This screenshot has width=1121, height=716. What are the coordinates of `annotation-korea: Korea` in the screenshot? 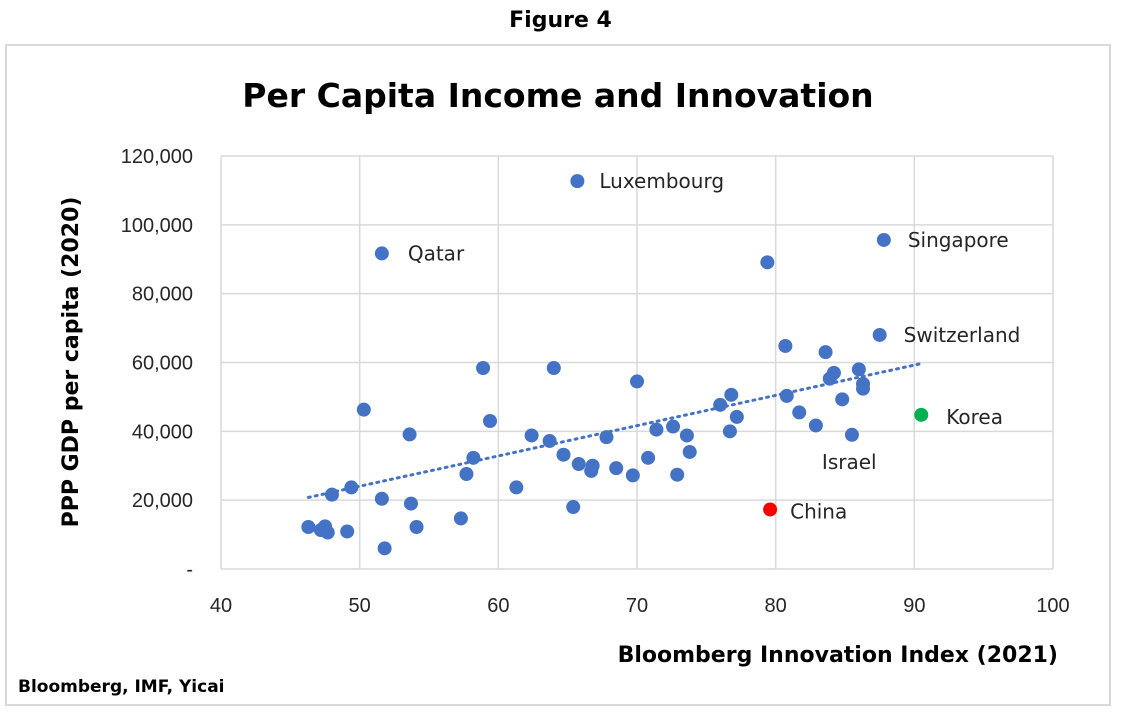 It's located at (974, 417).